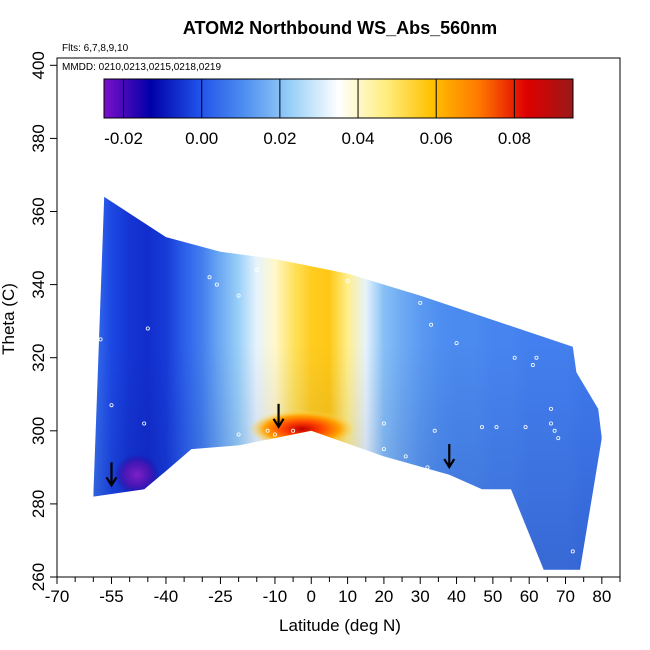 This screenshot has height=650, width=650. What do you see at coordinates (275, 596) in the screenshot?
I see `x-tick-label: -10` at bounding box center [275, 596].